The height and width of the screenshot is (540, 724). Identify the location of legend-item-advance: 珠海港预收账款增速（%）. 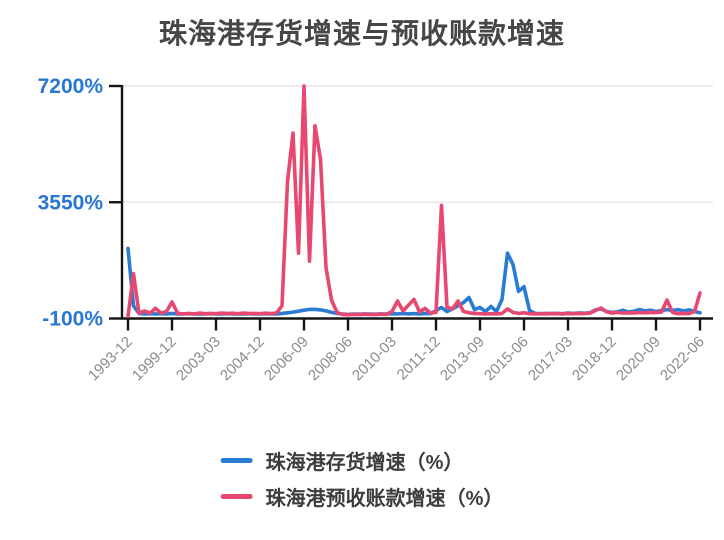
(362, 496).